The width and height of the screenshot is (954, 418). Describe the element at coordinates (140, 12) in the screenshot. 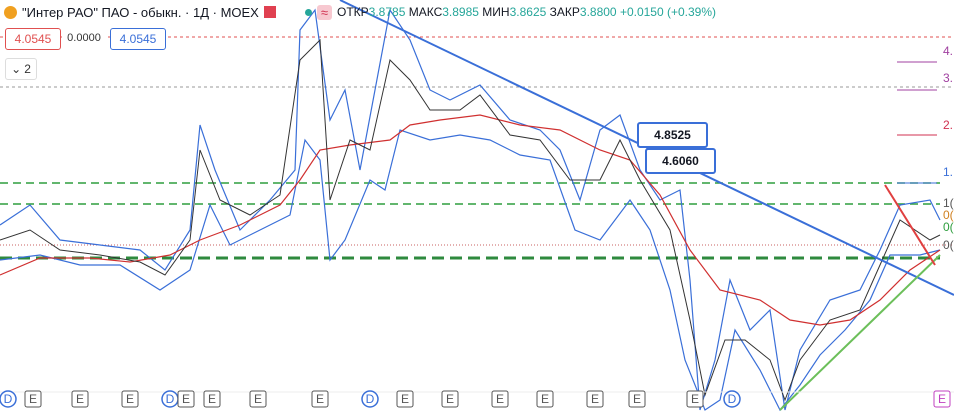

I see `symbol-title: "Интер РАО" ПАО - обыкн. · 1Д · MOEX` at that location.